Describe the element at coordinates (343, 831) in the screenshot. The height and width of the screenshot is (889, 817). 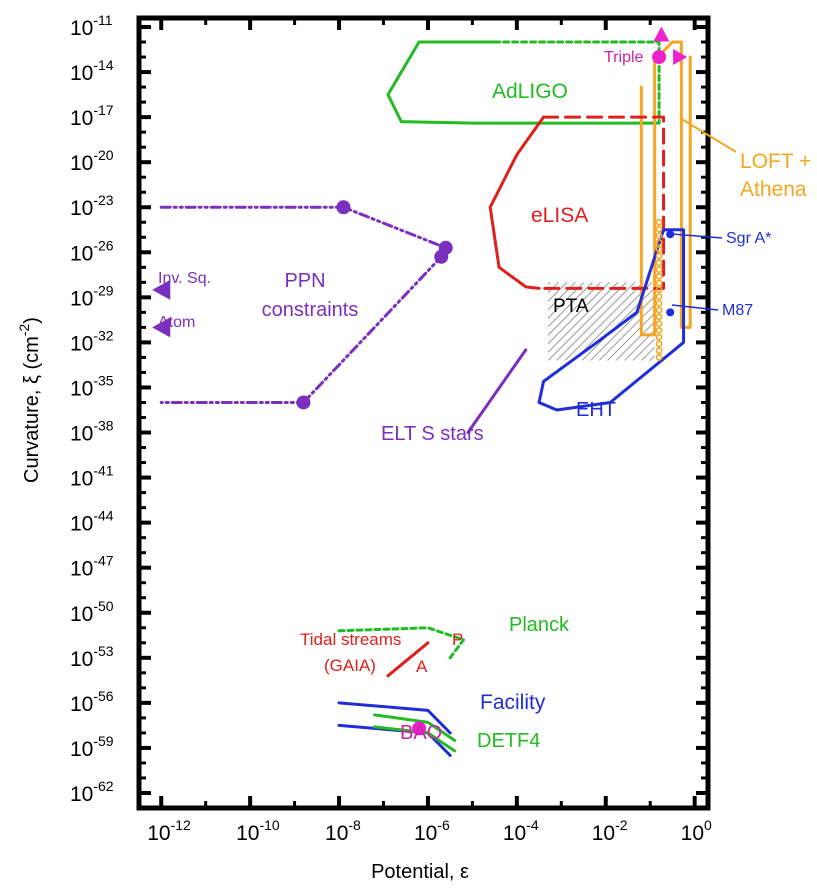
I see `x-tick-label: 10⁻⁸` at that location.